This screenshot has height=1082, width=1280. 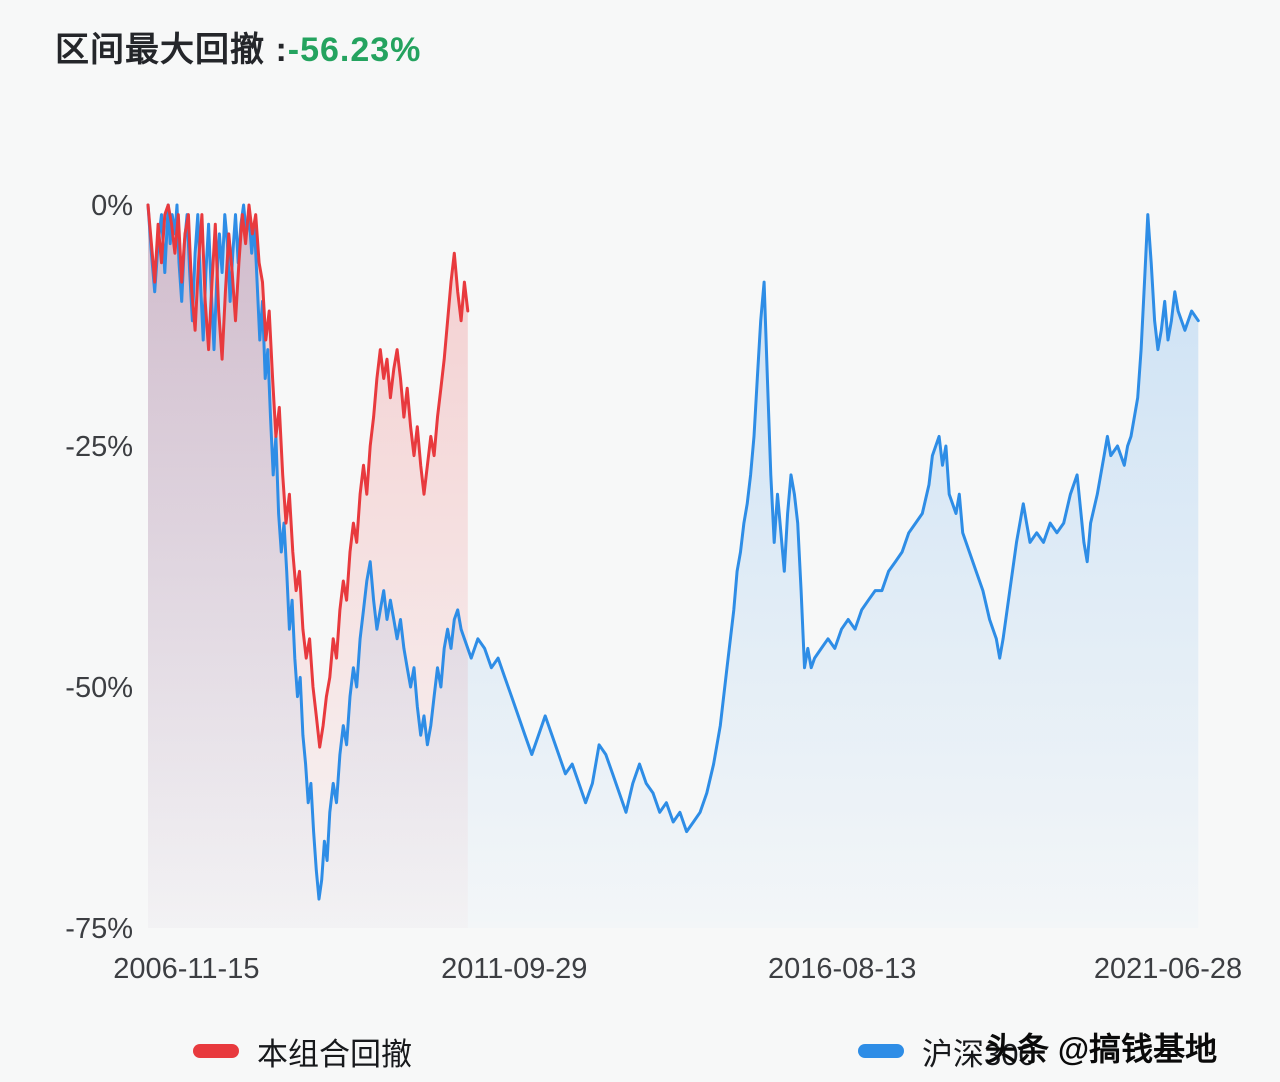 What do you see at coordinates (354, 50) in the screenshot?
I see `max-drawdown-value: -56.23%` at bounding box center [354, 50].